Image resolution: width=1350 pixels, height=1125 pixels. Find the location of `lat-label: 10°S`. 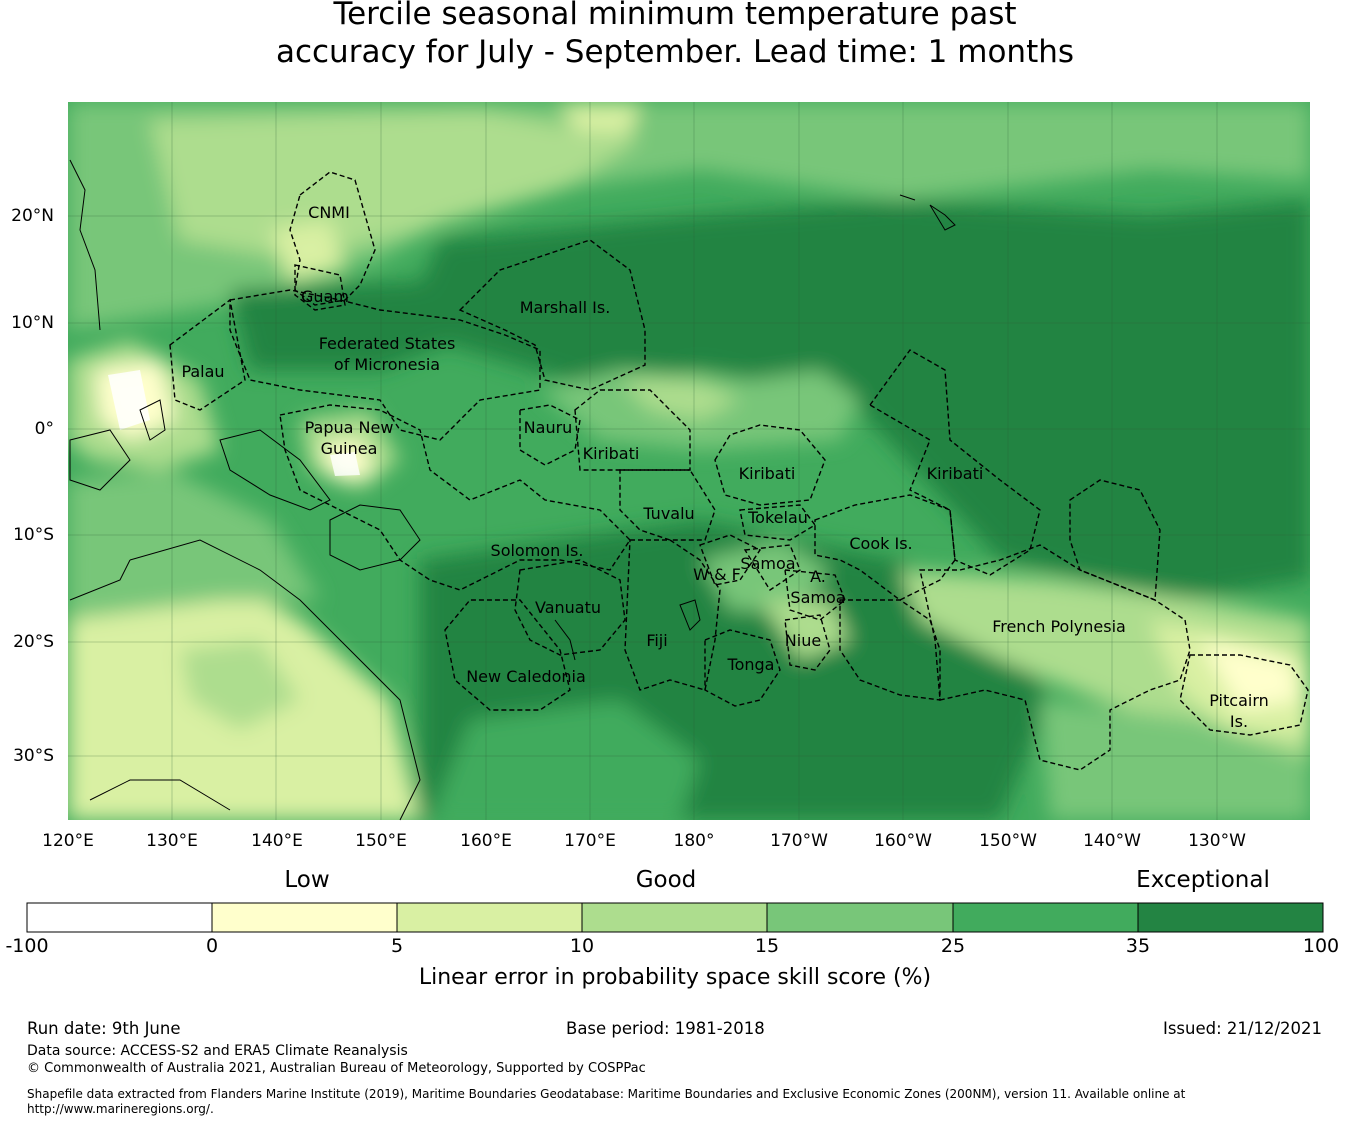

lat-label: 10°S is located at coordinates (33, 535).